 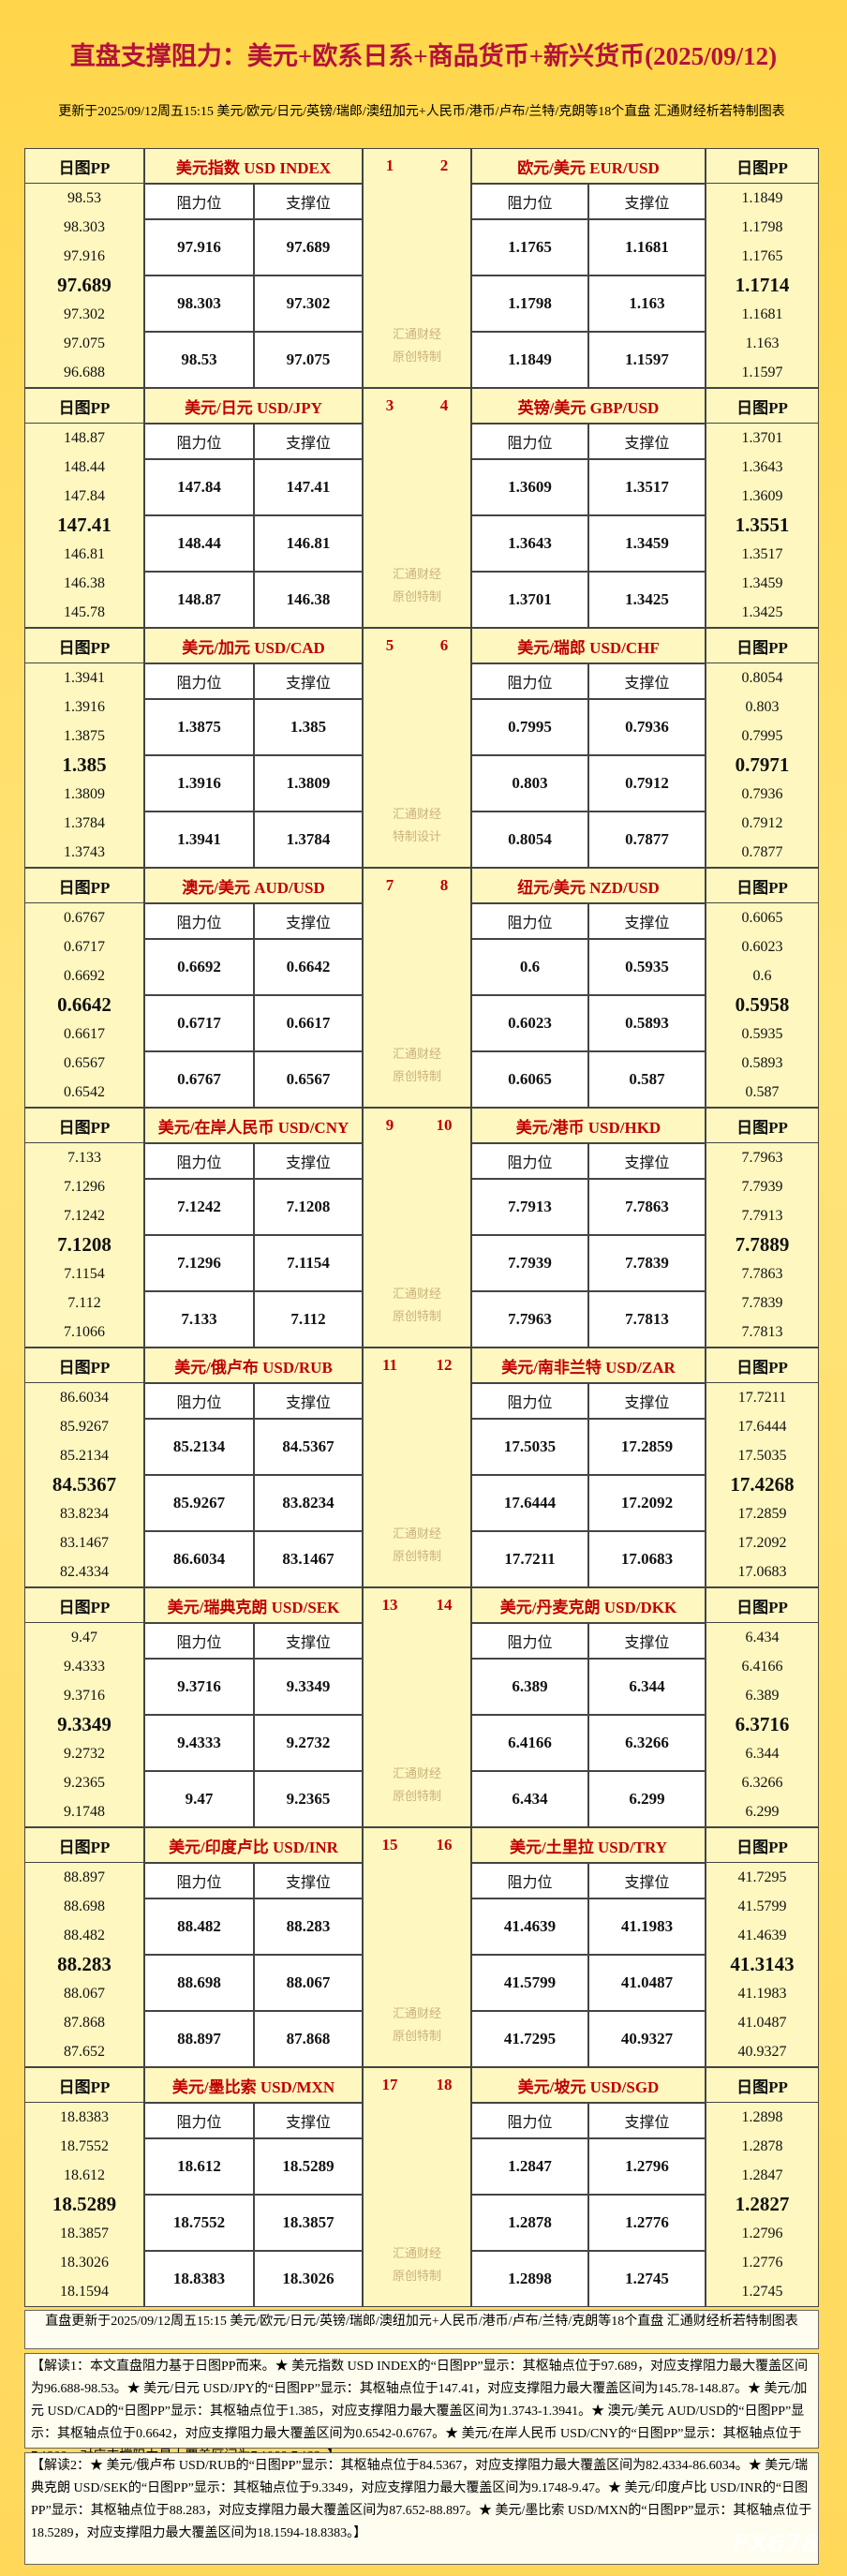 What do you see at coordinates (424, 56) in the screenshot?
I see `title: 直盘支撑阻力：美元+欧系日系+商品货币+新兴货币(2025/09/12)` at bounding box center [424, 56].